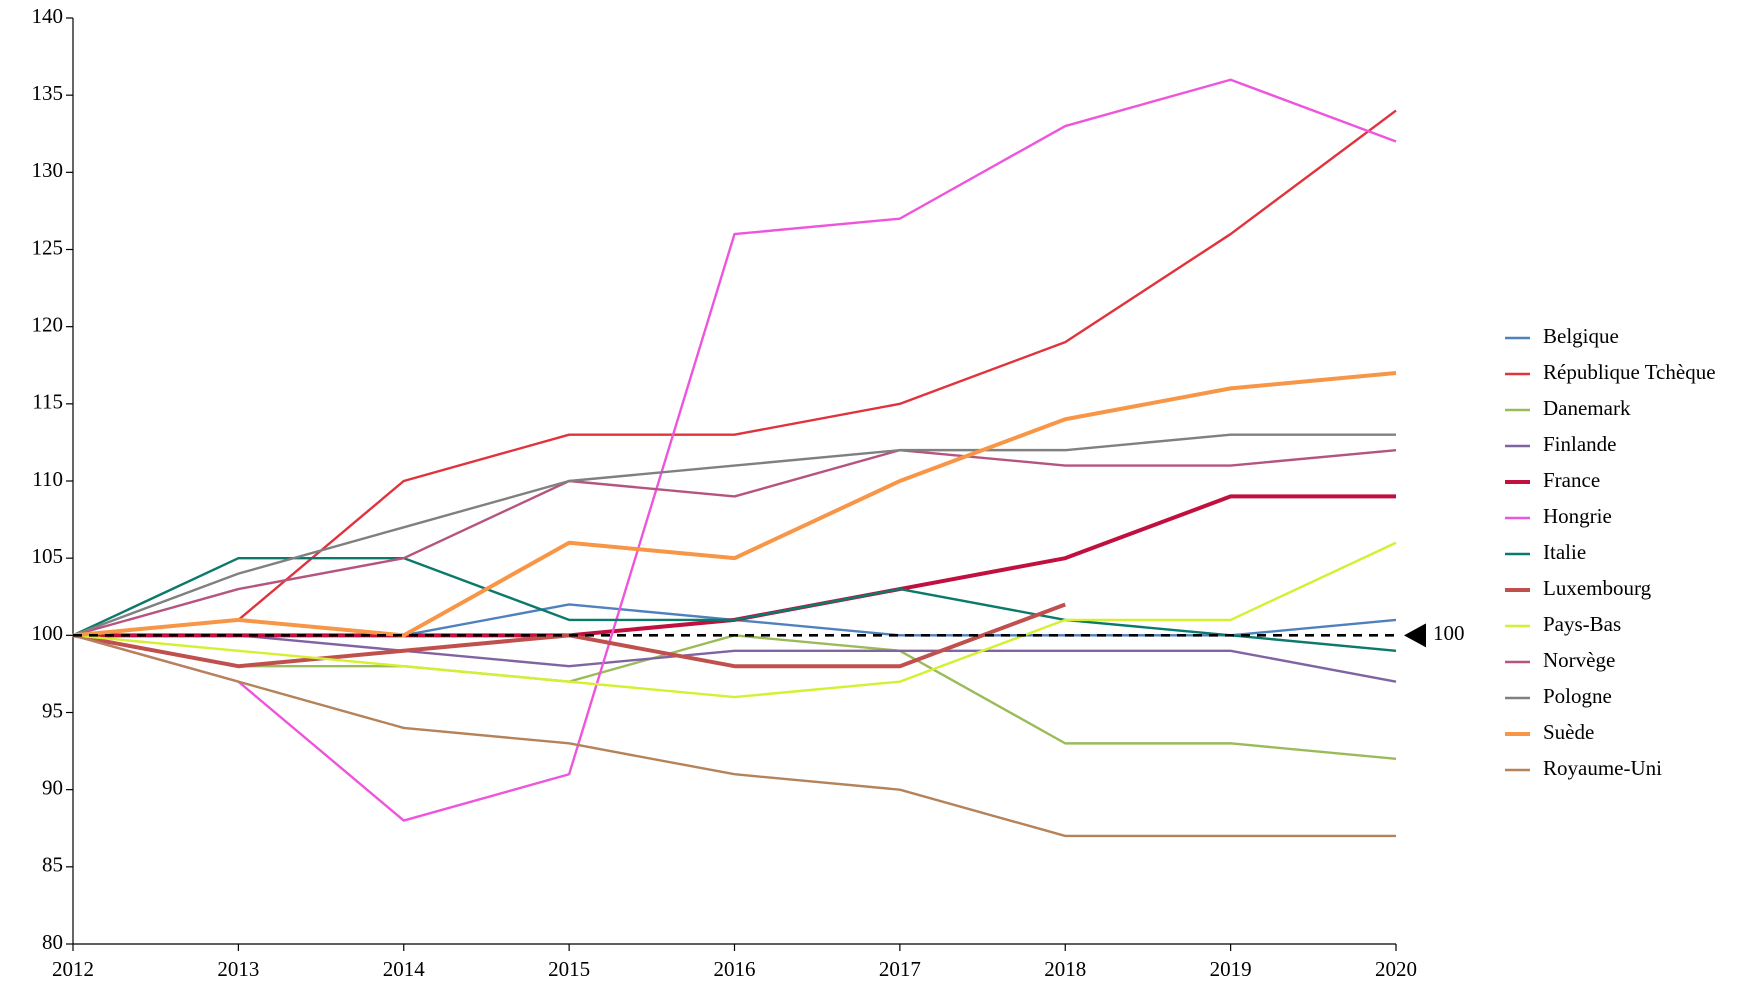 Image resolution: width=1758 pixels, height=990 pixels. I want to click on y-tick-label: 95, so click(52, 710).